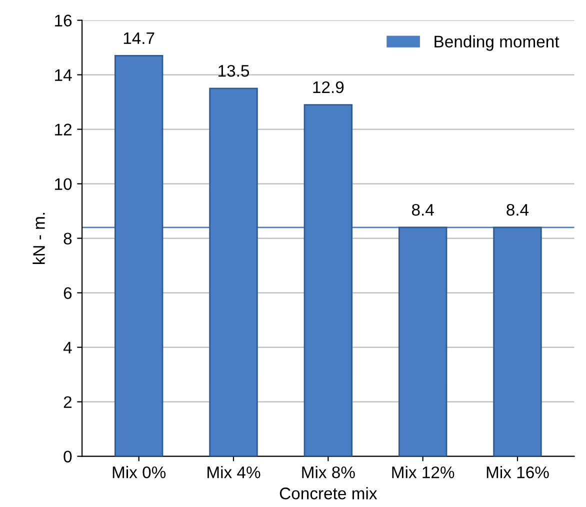  Describe the element at coordinates (63, 20) in the screenshot. I see `y-tick-label: 16` at that location.